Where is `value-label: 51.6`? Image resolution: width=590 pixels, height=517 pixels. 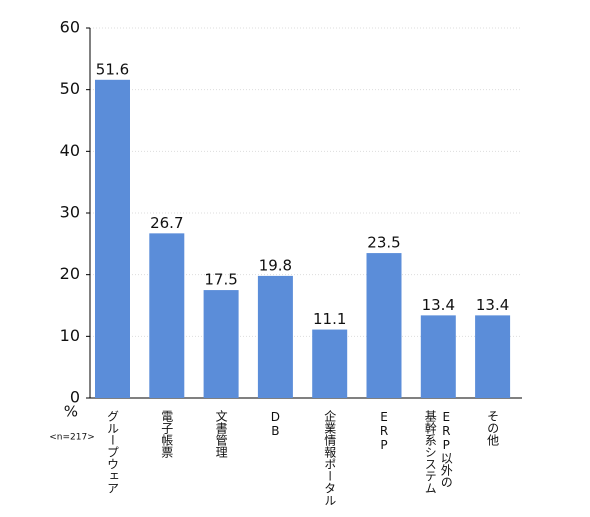 value-label: 51.6 is located at coordinates (112, 69).